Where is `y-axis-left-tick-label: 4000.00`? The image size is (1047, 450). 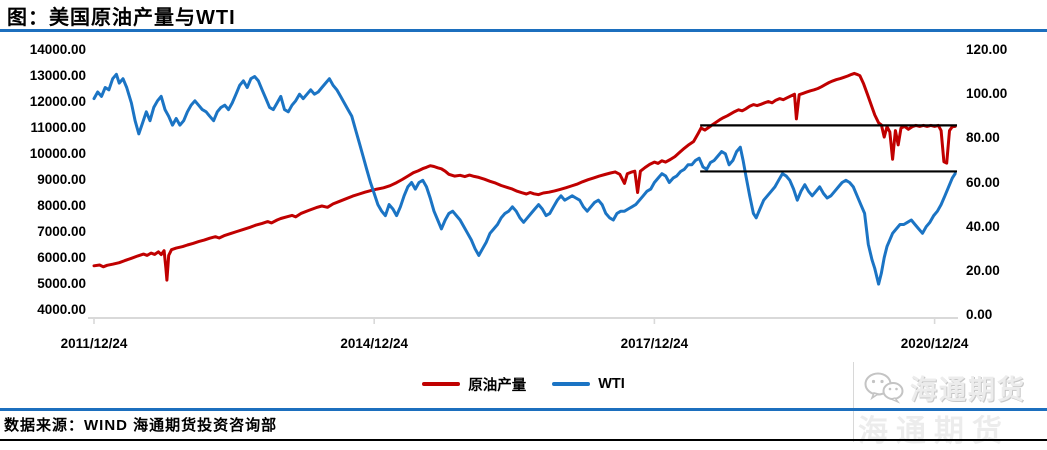
y-axis-left-tick-label: 4000.00 is located at coordinates (61, 309).